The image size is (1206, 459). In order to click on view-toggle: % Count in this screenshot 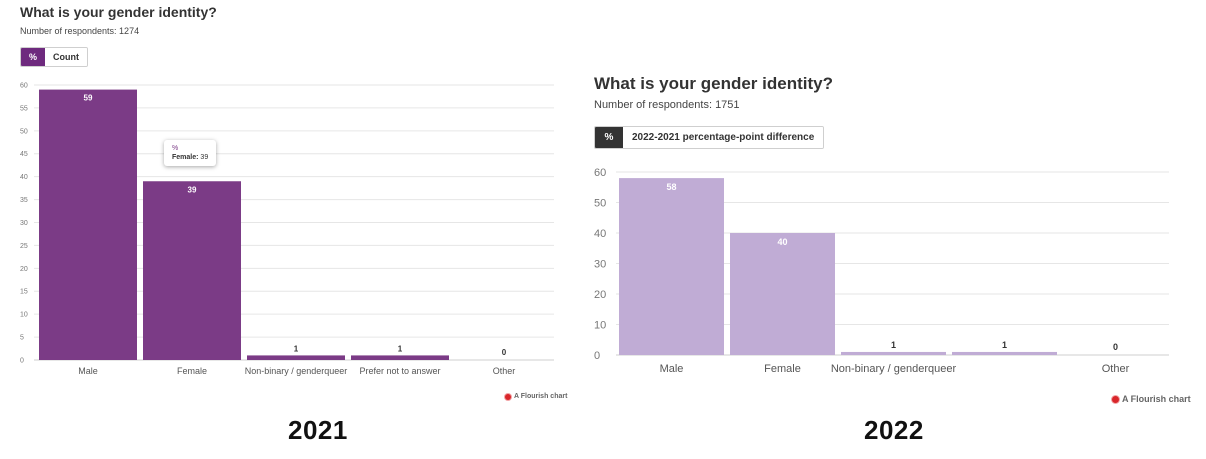, I will do `click(54, 57)`.